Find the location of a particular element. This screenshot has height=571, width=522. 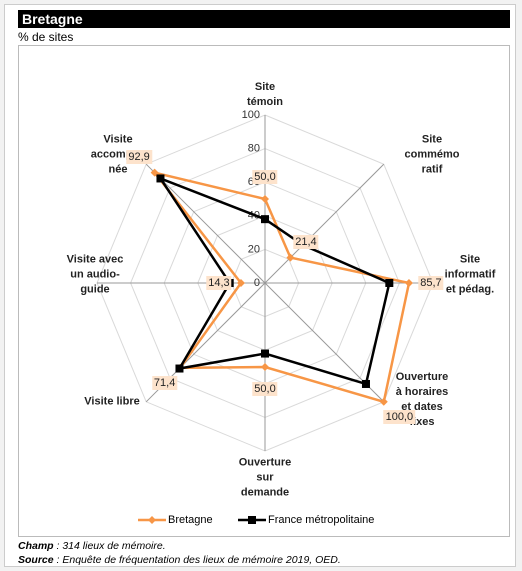

data-label: 100,0 is located at coordinates (399, 417).